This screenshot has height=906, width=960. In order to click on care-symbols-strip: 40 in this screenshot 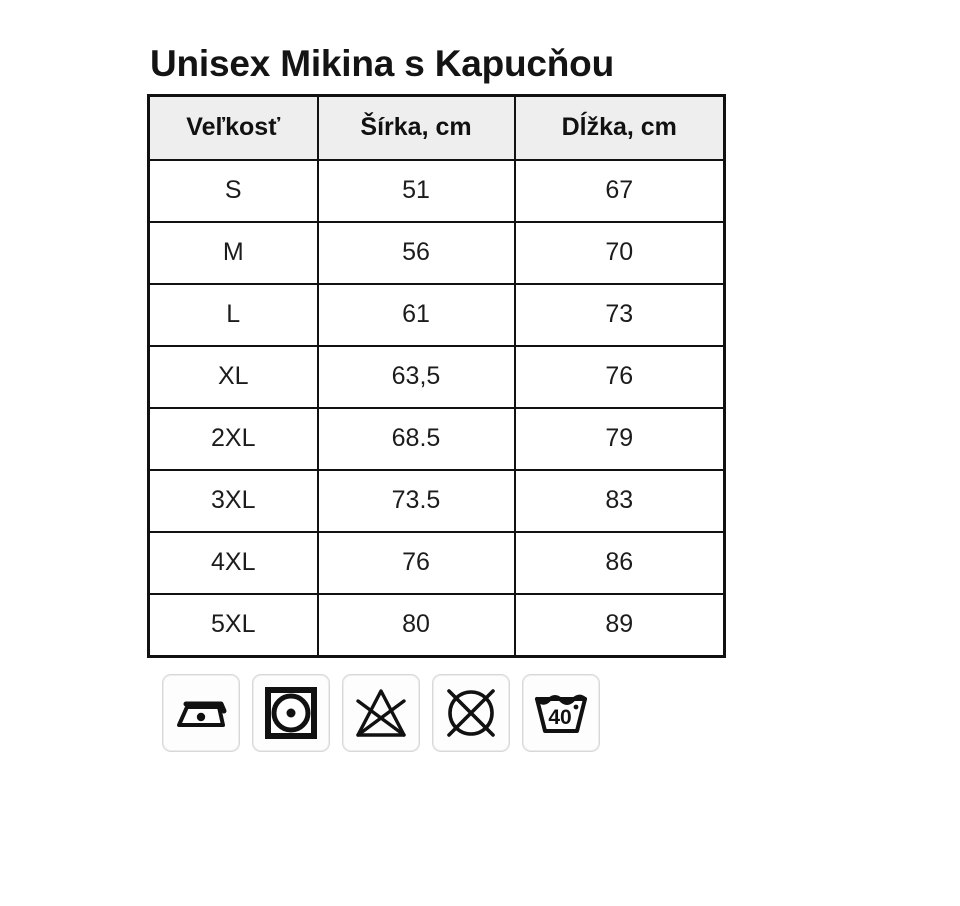, I will do `click(442, 712)`.